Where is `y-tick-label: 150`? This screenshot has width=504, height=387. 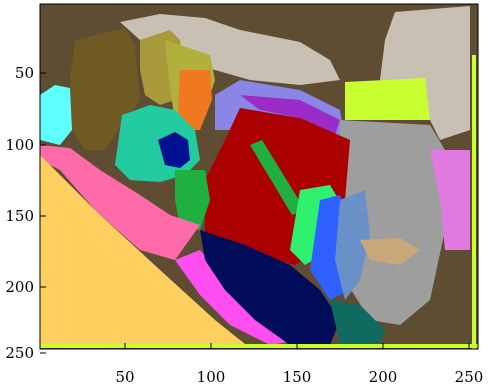 y-tick-label: 150 is located at coordinates (19, 216).